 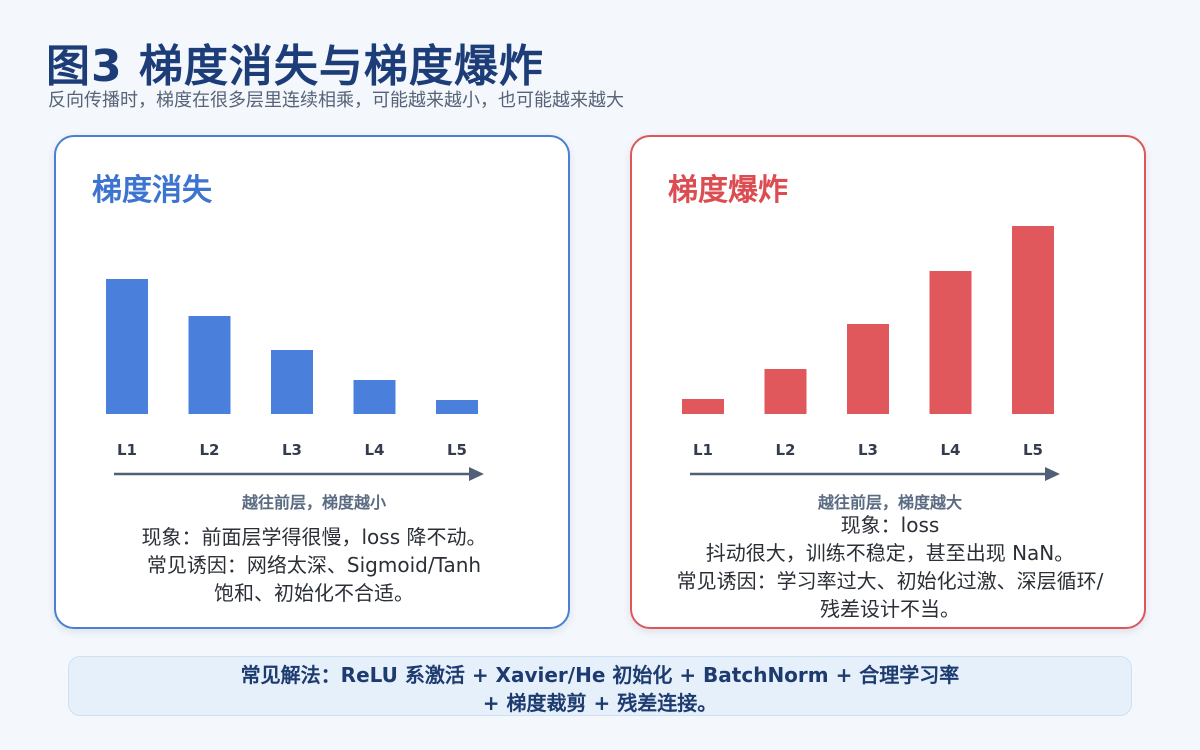 I want to click on vanishing-tick-label: L1, so click(x=127, y=450).